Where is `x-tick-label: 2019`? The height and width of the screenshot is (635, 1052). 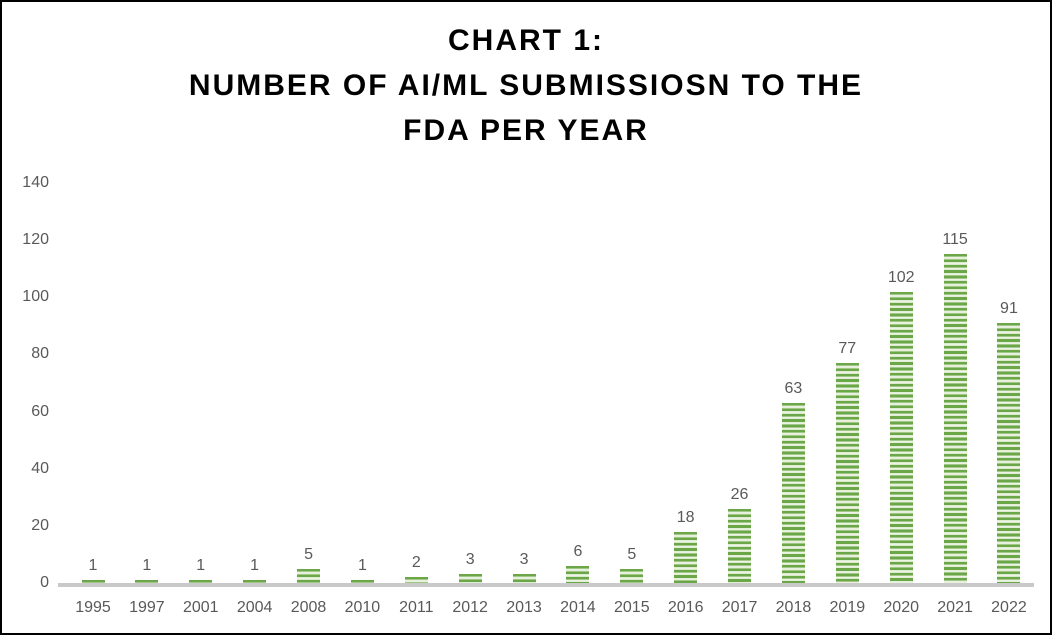 x-tick-label: 2019 is located at coordinates (847, 607).